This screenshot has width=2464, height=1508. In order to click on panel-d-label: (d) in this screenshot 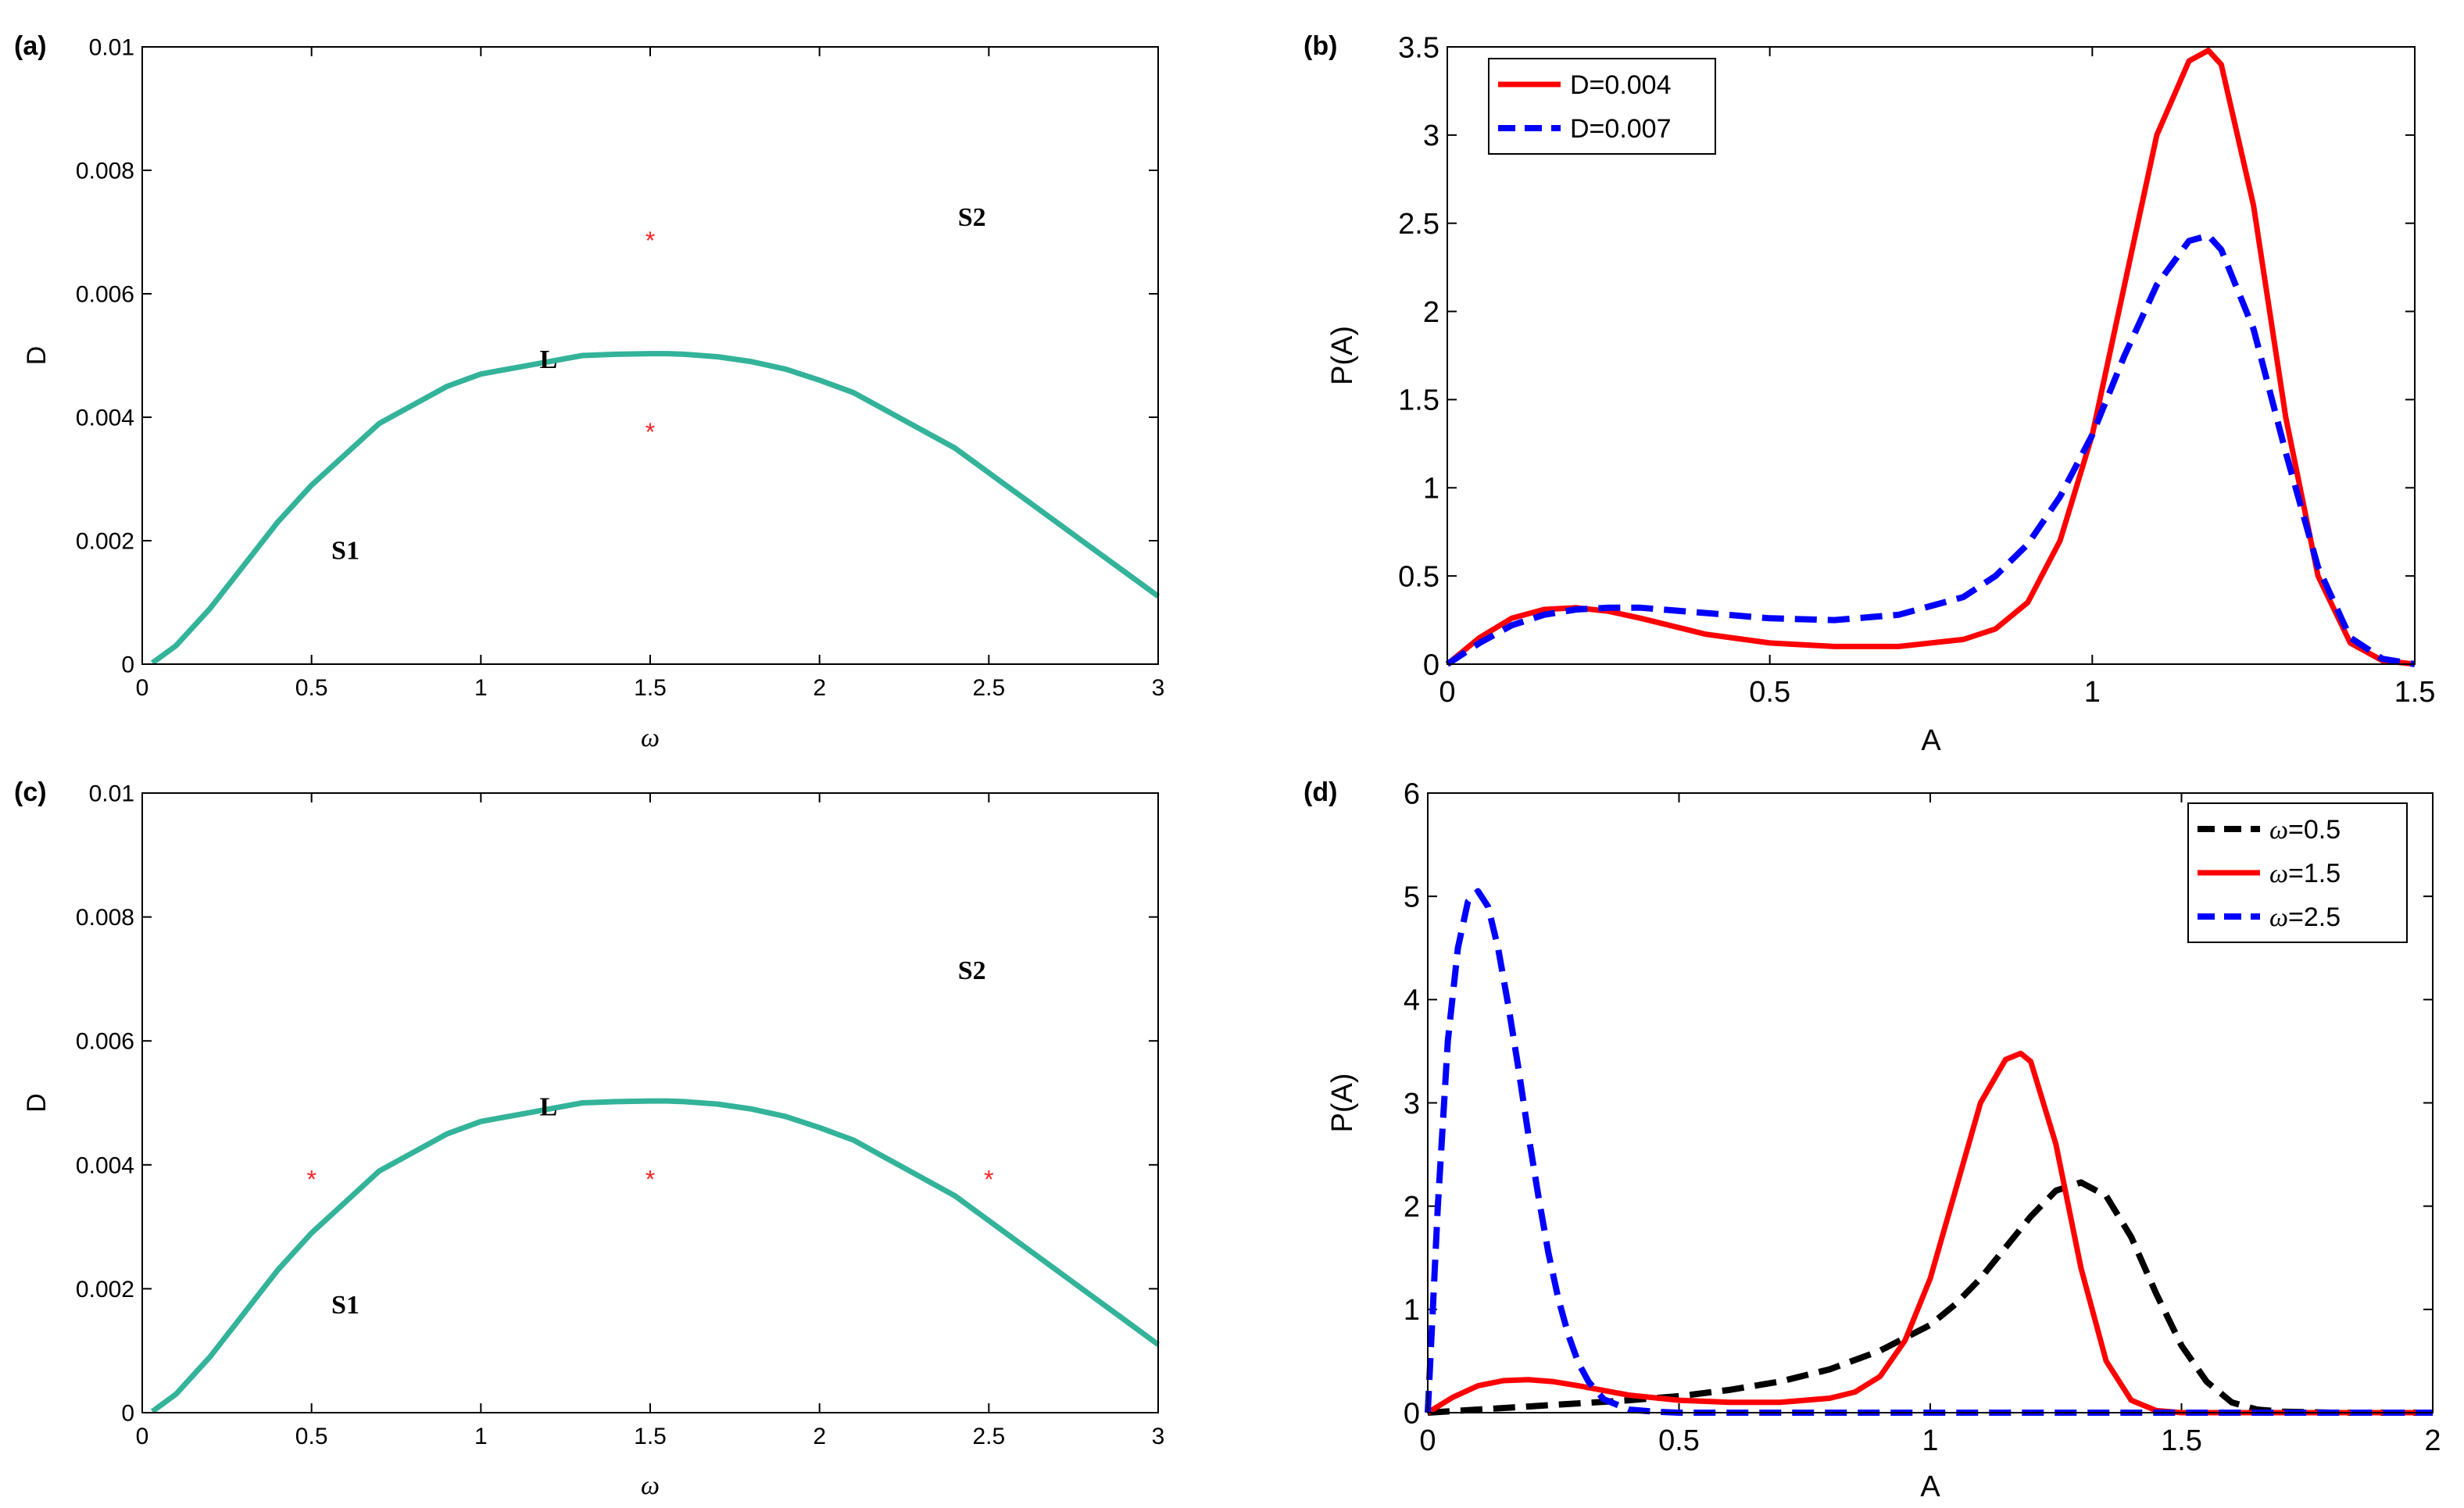, I will do `click(1320, 792)`.